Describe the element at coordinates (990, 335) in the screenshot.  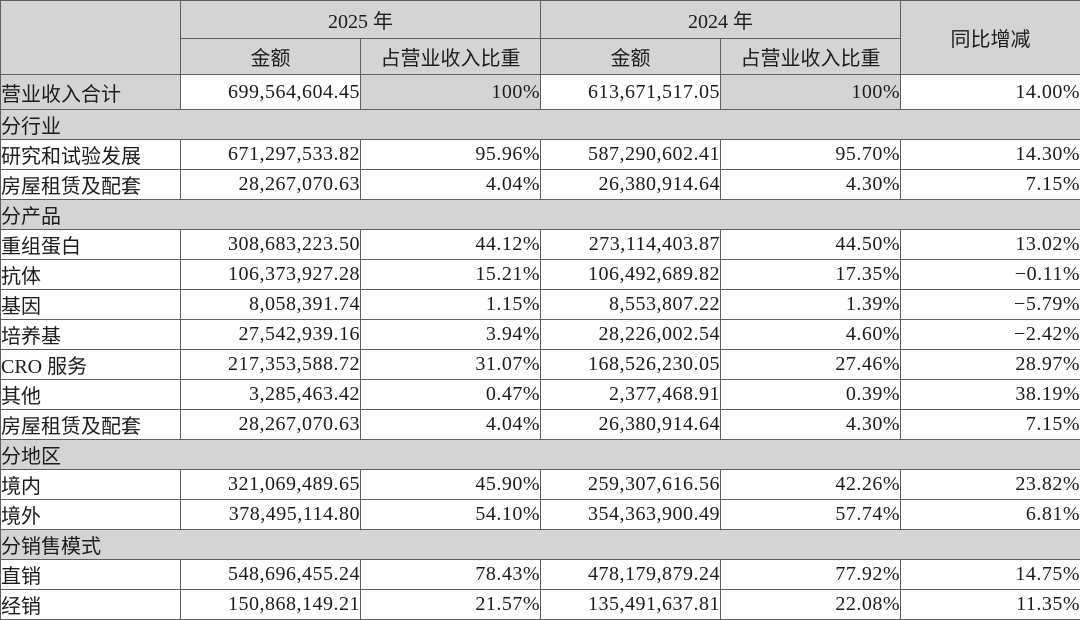
I see `yoy-change: −2.42%` at that location.